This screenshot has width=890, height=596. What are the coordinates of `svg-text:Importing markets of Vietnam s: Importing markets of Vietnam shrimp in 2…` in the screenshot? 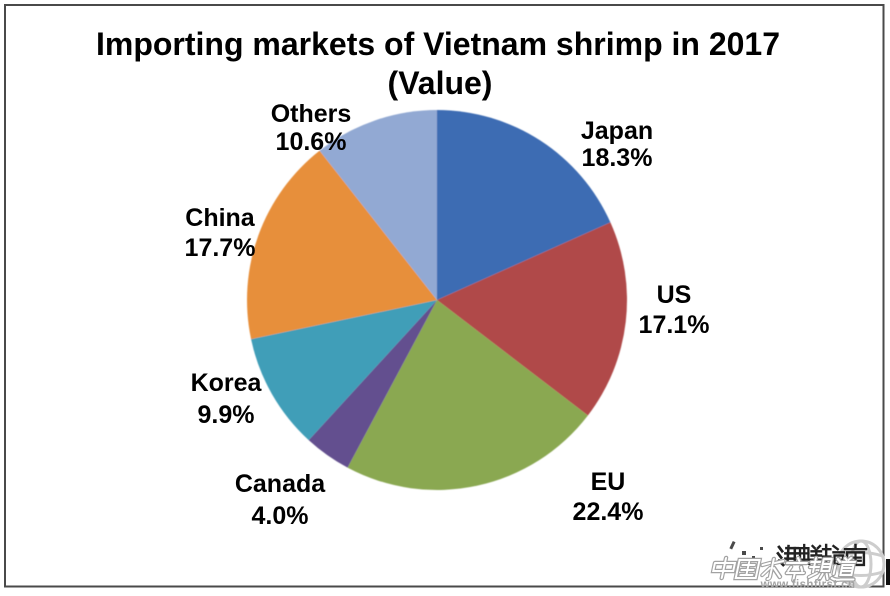 It's located at (438, 44).